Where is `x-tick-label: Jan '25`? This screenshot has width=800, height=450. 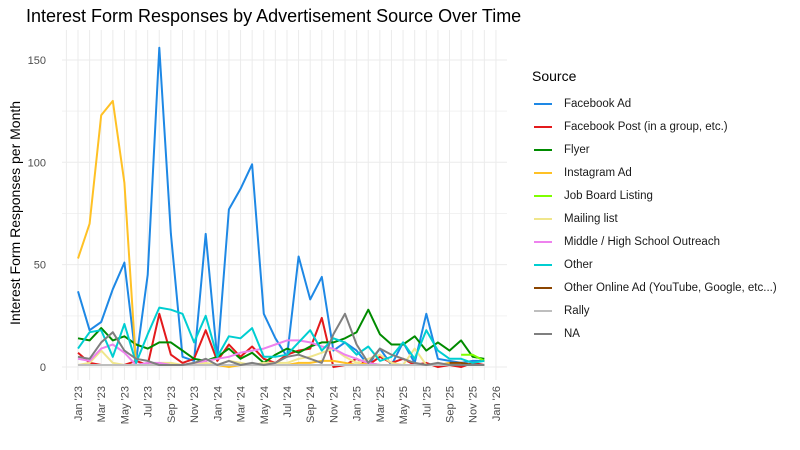 x-tick-label: Jan '25 is located at coordinates (358, 403).